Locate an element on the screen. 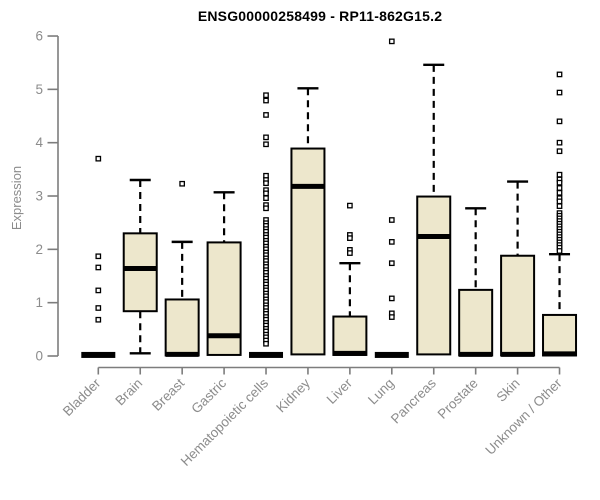 The height and width of the screenshot is (500, 600). chart-title: ENSG00000258499 - RP11-862G15.2 is located at coordinates (320, 16).